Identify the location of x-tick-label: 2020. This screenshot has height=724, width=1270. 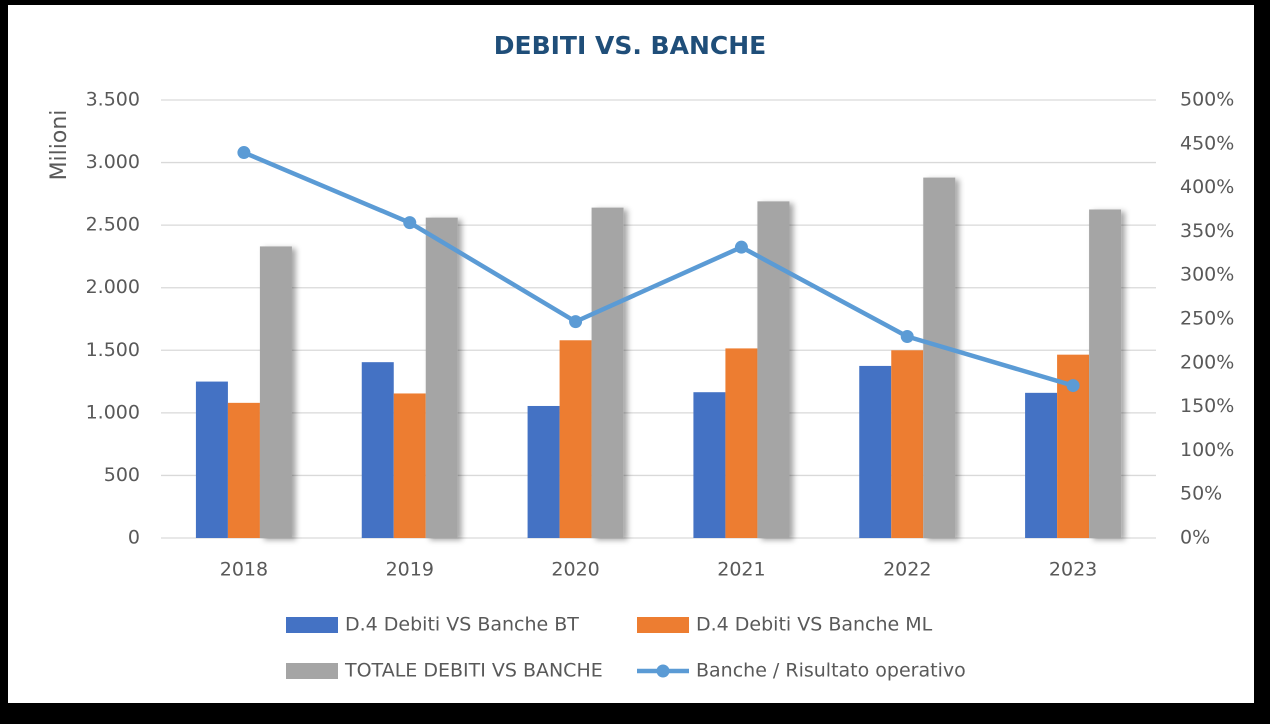
(575, 570).